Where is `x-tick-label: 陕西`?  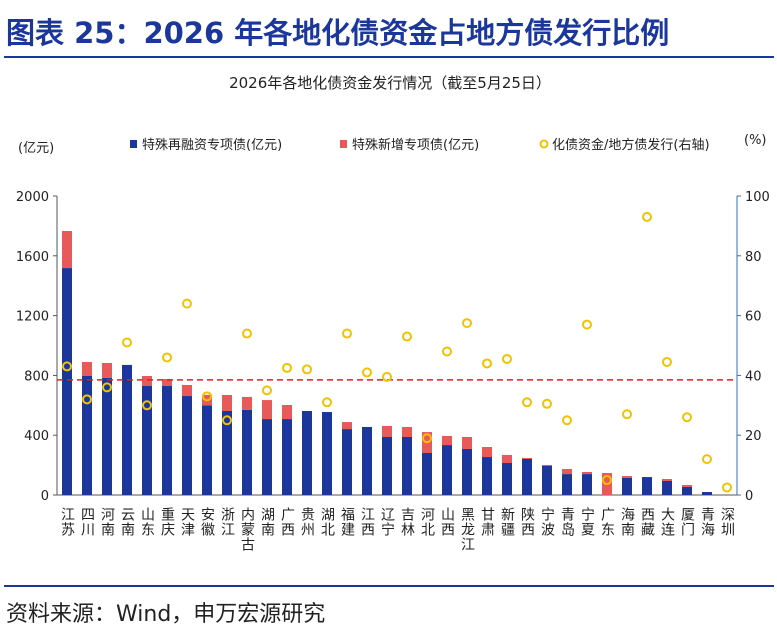
x-tick-label: 陕西 is located at coordinates (527, 522).